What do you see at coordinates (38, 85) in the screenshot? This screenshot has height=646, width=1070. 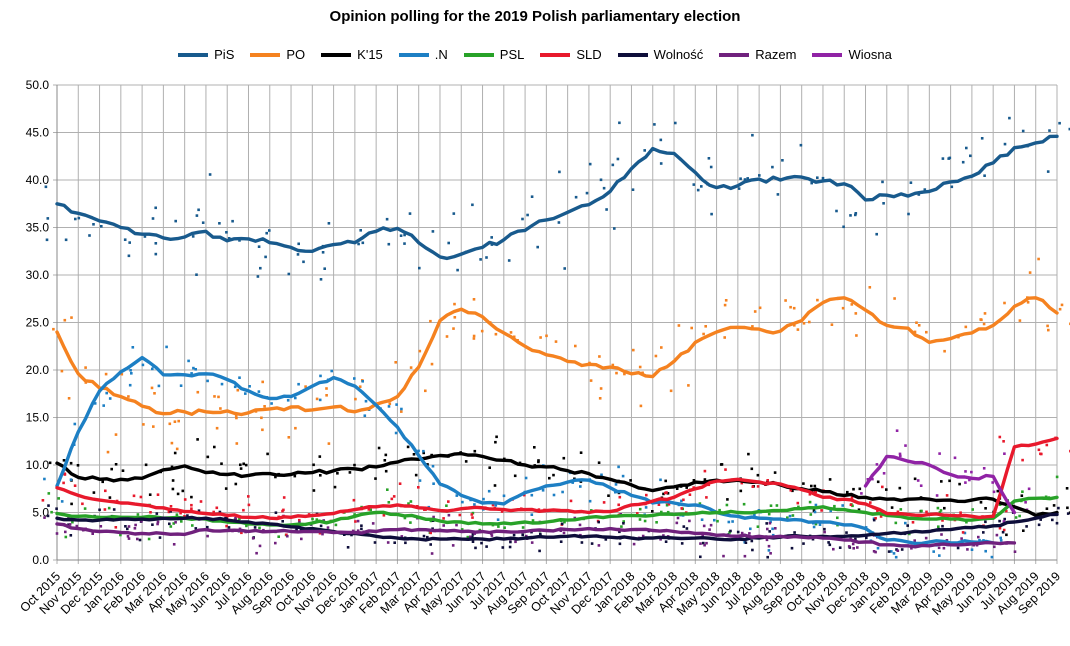 I see `y-tick-label: 50.0` at bounding box center [38, 85].